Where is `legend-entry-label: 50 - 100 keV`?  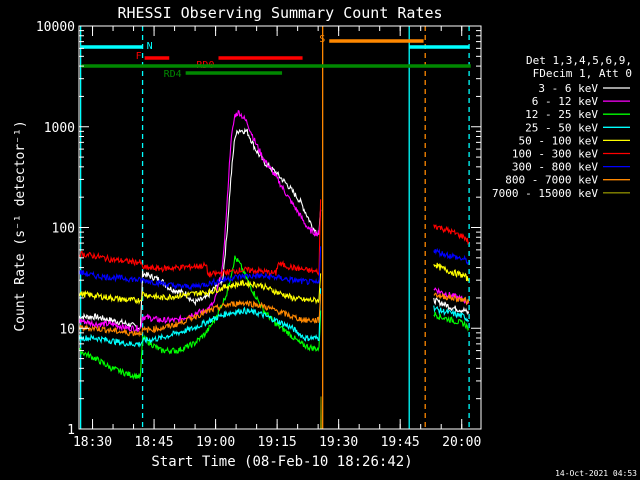
legend-entry-label: 50 - 100 keV is located at coordinates (559, 140).